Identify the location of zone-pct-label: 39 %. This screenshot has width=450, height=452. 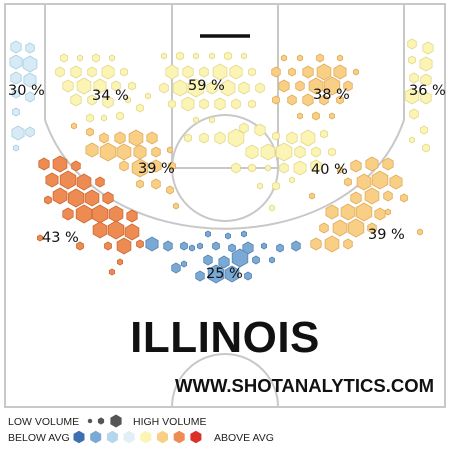
(156, 169).